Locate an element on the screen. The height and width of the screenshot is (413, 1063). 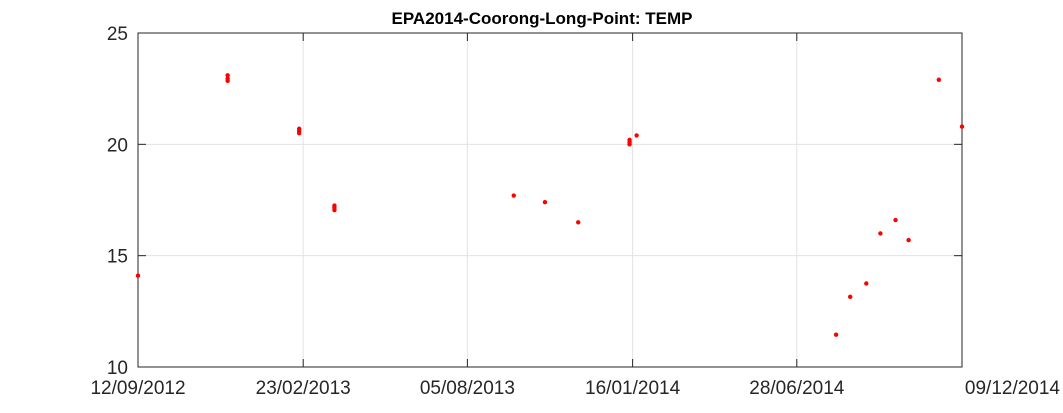
x-tick-label: 09/12/2014 is located at coordinates (1013, 388).